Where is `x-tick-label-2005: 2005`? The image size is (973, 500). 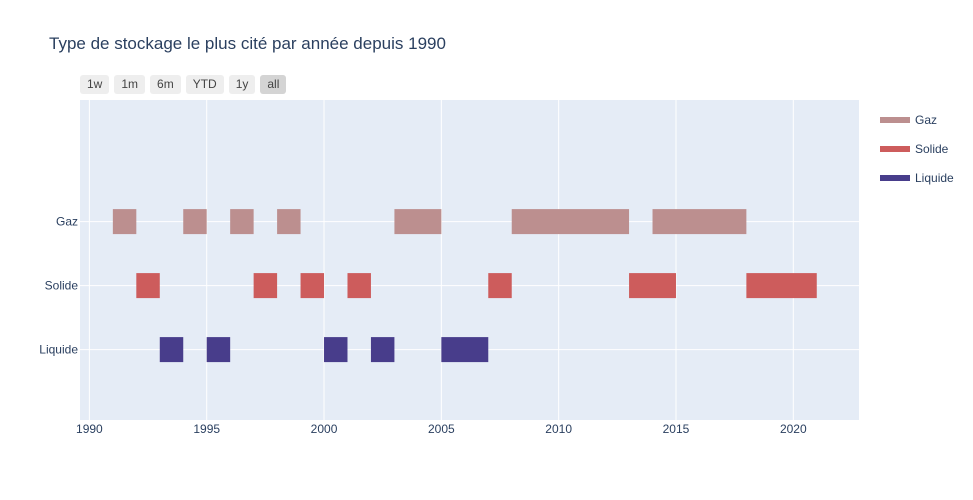 x-tick-label-2005: 2005 is located at coordinates (441, 429).